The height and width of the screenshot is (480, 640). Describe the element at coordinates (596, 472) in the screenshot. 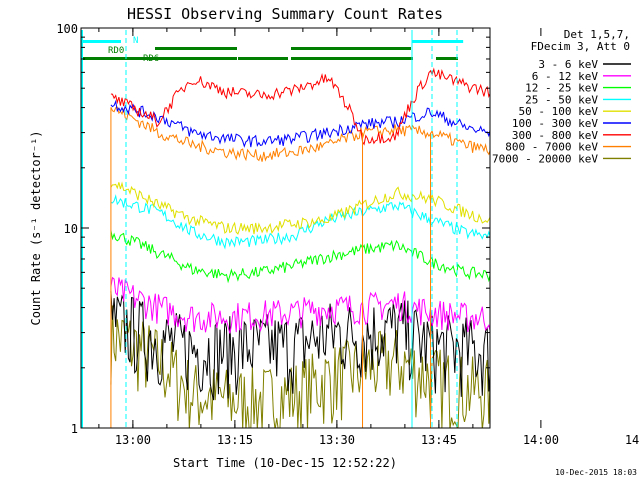

I see `timestamp: 10-Dec-2015 18:03` at that location.